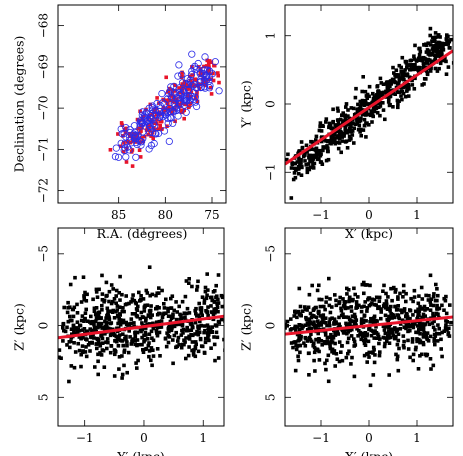  What do you see at coordinates (118, 215) in the screenshot?
I see `x-tick-label: 85` at bounding box center [118, 215].